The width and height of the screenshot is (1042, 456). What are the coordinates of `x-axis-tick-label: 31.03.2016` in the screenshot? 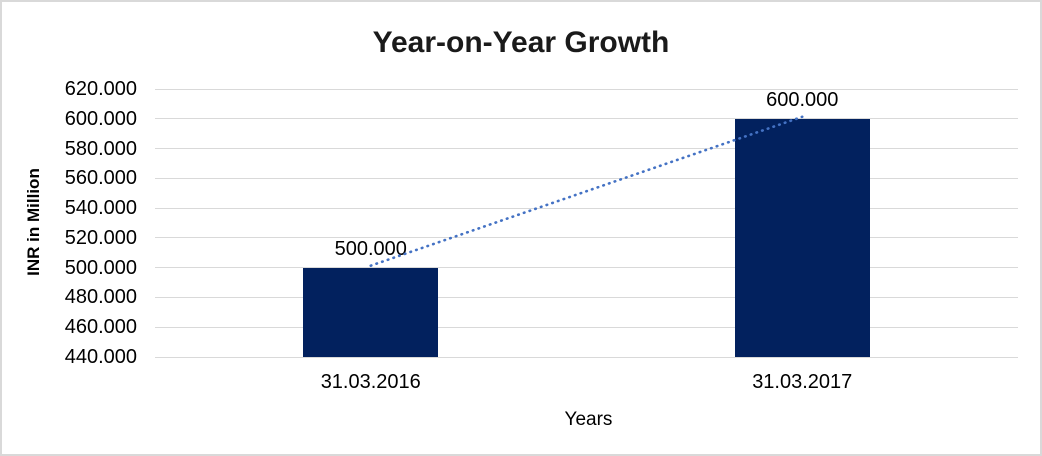 It's located at (370, 382).